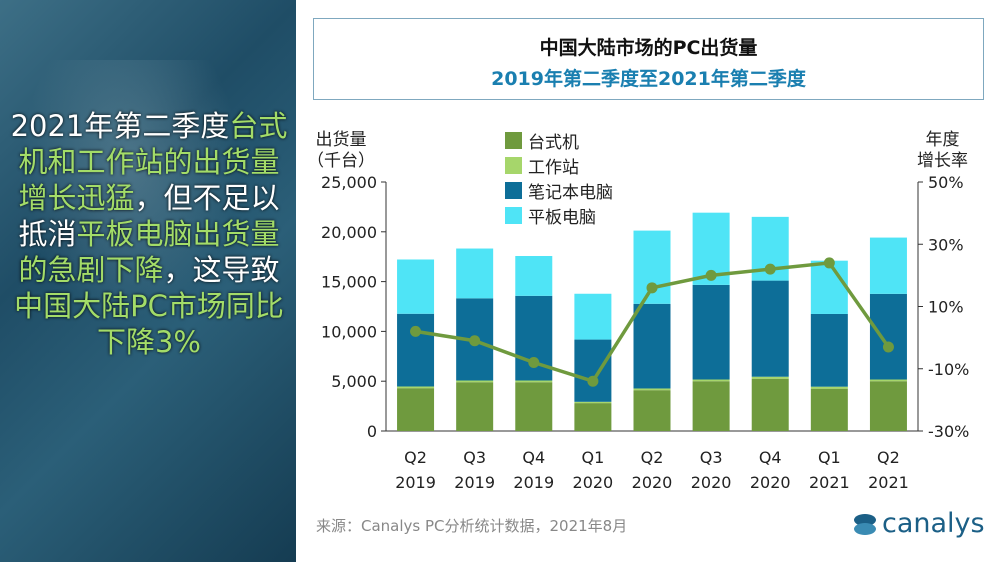 This screenshot has height=562, width=1000. What do you see at coordinates (349, 232) in the screenshot?
I see `y-tick-label: 20,000` at bounding box center [349, 232].